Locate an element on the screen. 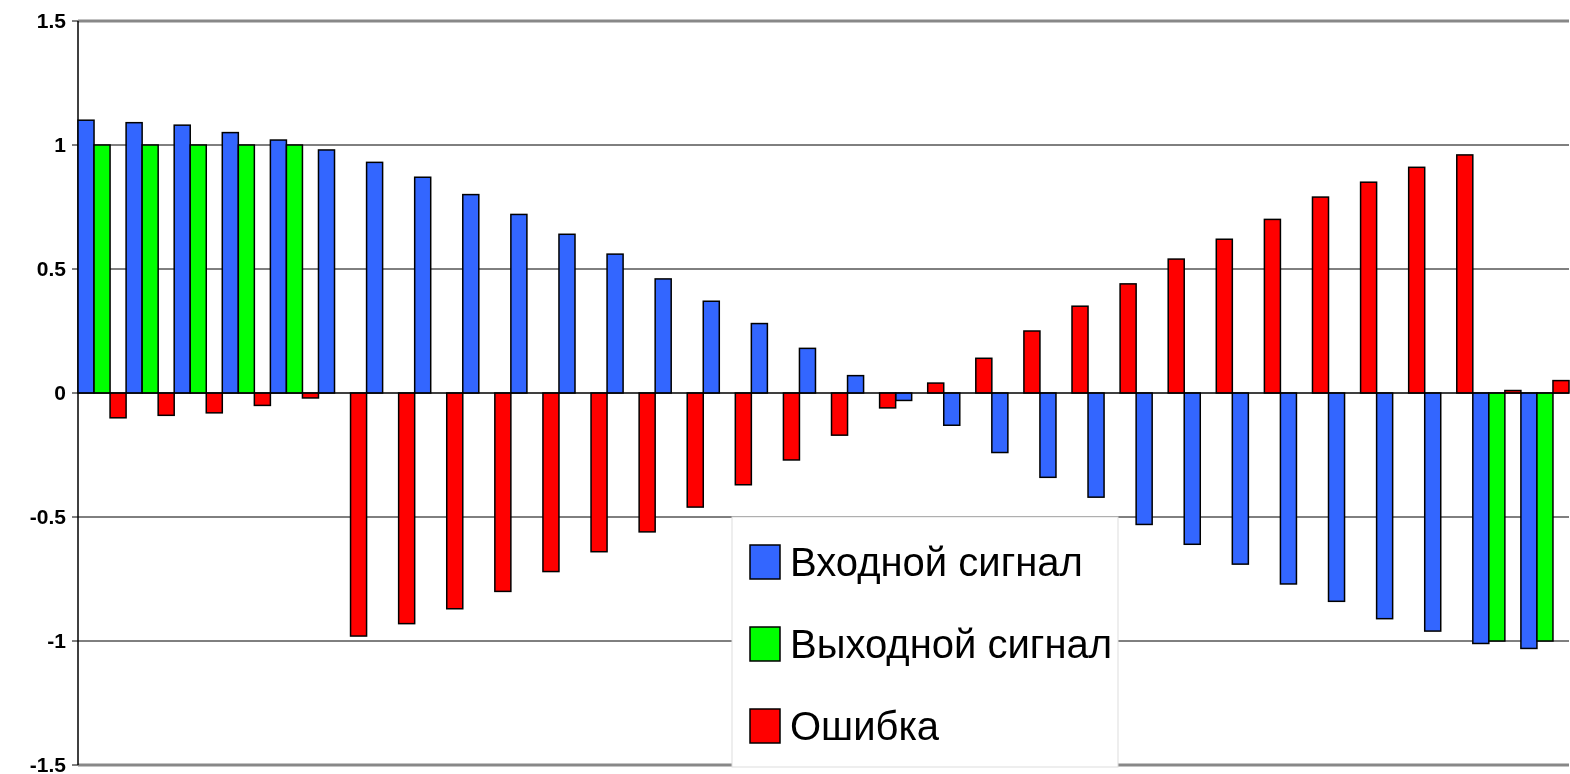 The height and width of the screenshot is (774, 1570). legend-label: Выходной сигнал is located at coordinates (951, 644).